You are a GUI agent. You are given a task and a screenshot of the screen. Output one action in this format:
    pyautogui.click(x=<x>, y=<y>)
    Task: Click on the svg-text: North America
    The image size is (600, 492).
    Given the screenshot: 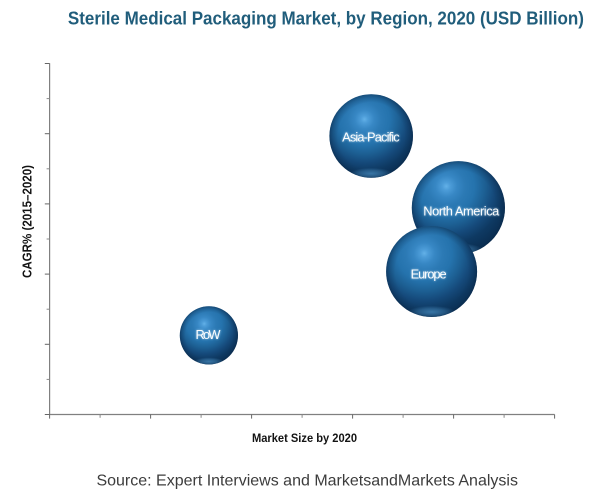 What is the action you would take?
    pyautogui.click(x=461, y=210)
    